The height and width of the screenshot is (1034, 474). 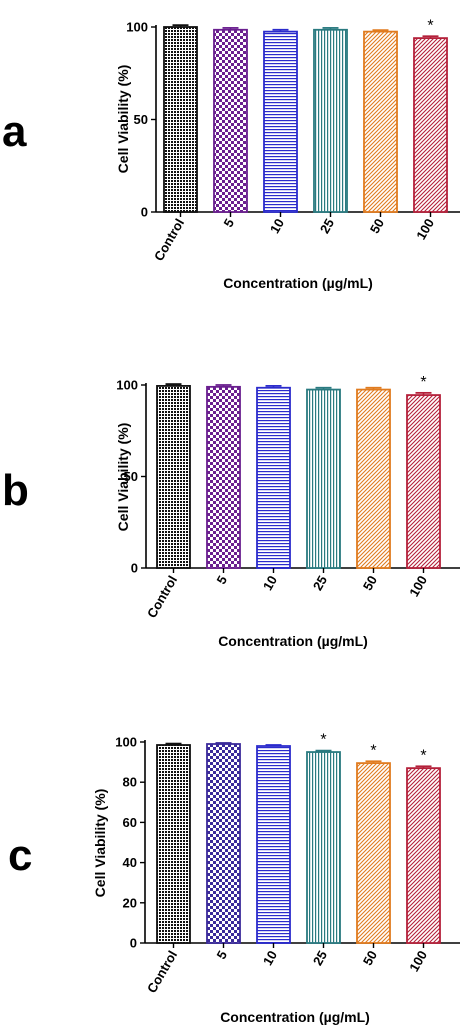 What do you see at coordinates (20, 855) in the screenshot?
I see `panel-label: c` at bounding box center [20, 855].